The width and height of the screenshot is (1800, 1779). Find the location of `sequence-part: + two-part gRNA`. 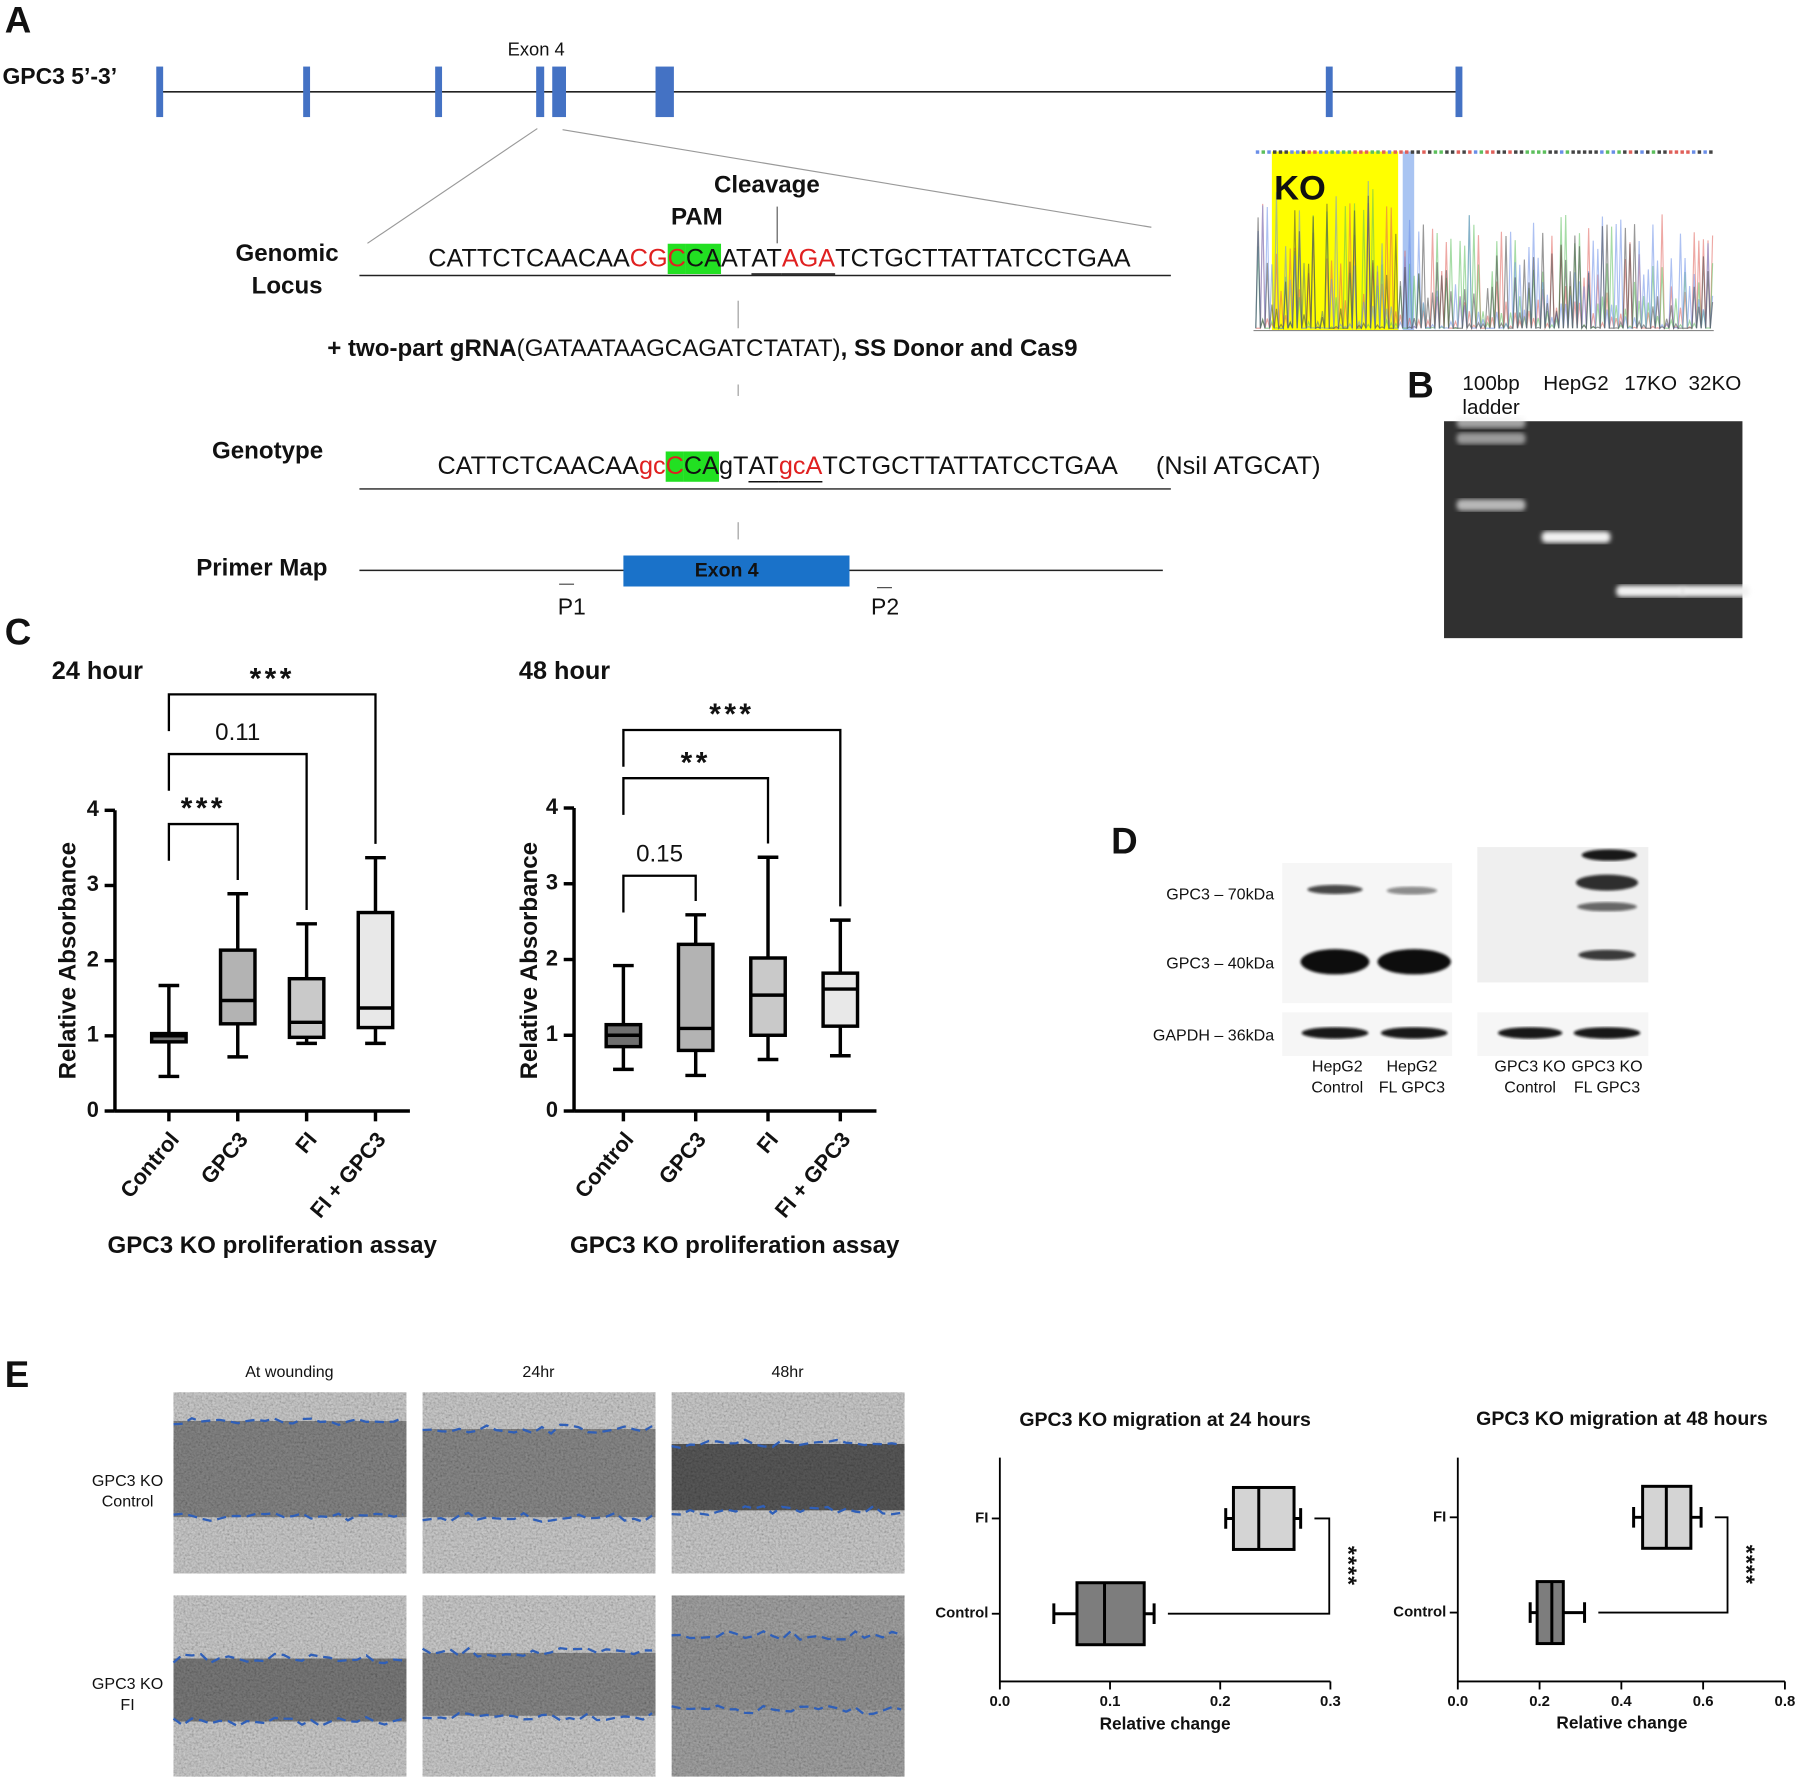

sequence-part: + two-part gRNA is located at coordinates (421, 348).